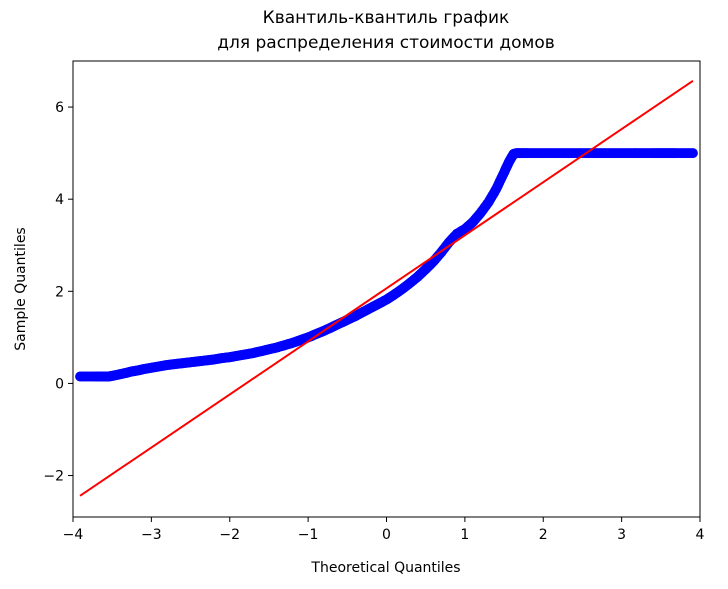  What do you see at coordinates (621, 535) in the screenshot?
I see `x-tick-label: 3` at bounding box center [621, 535].